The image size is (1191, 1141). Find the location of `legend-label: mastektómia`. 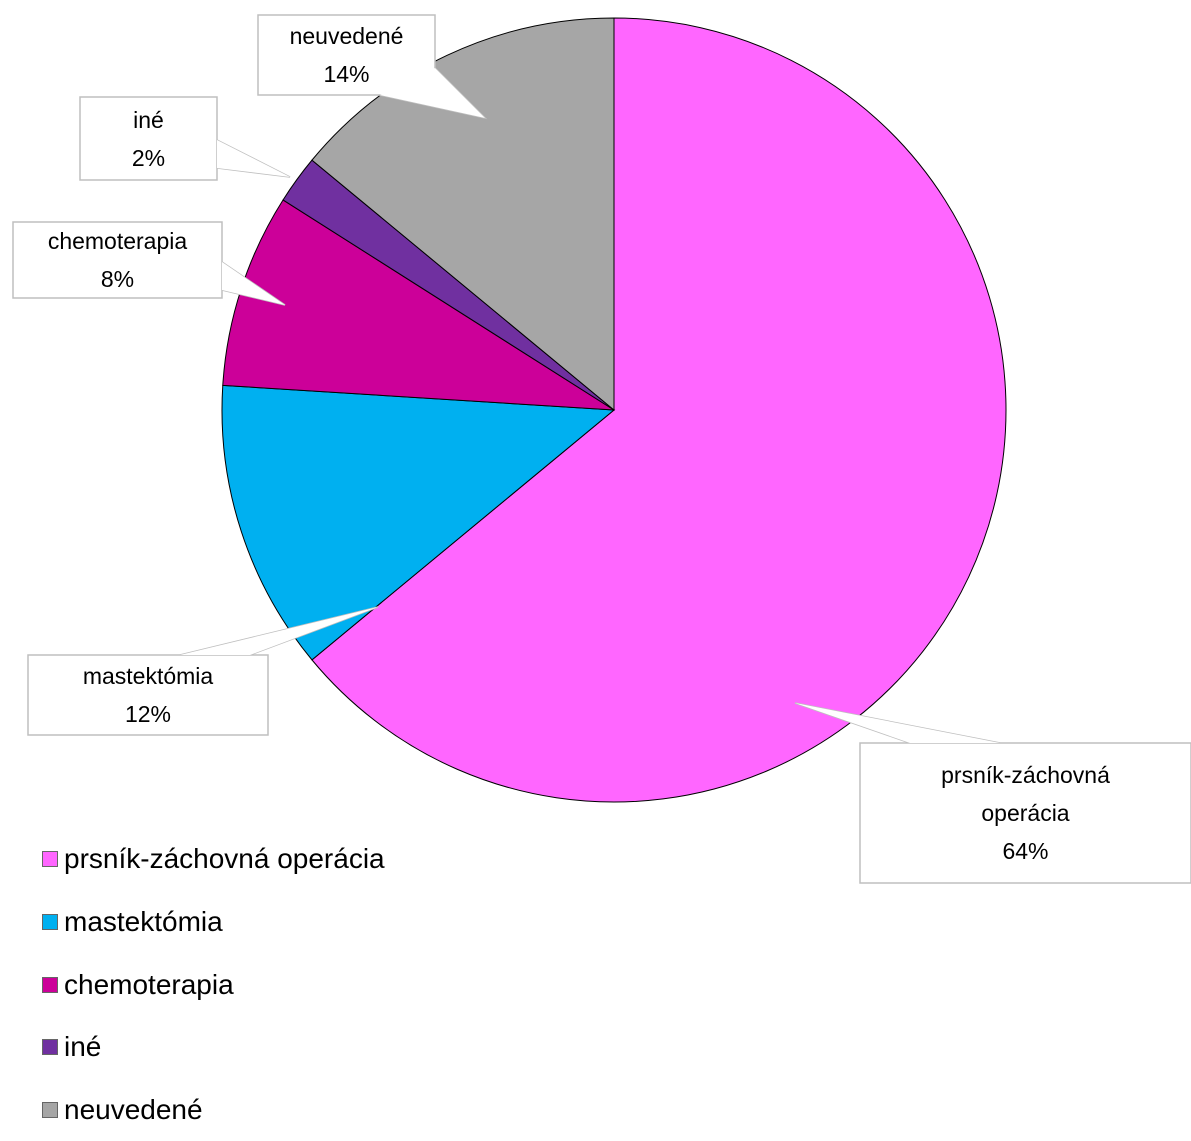

legend-label: mastektómia is located at coordinates (143, 922).